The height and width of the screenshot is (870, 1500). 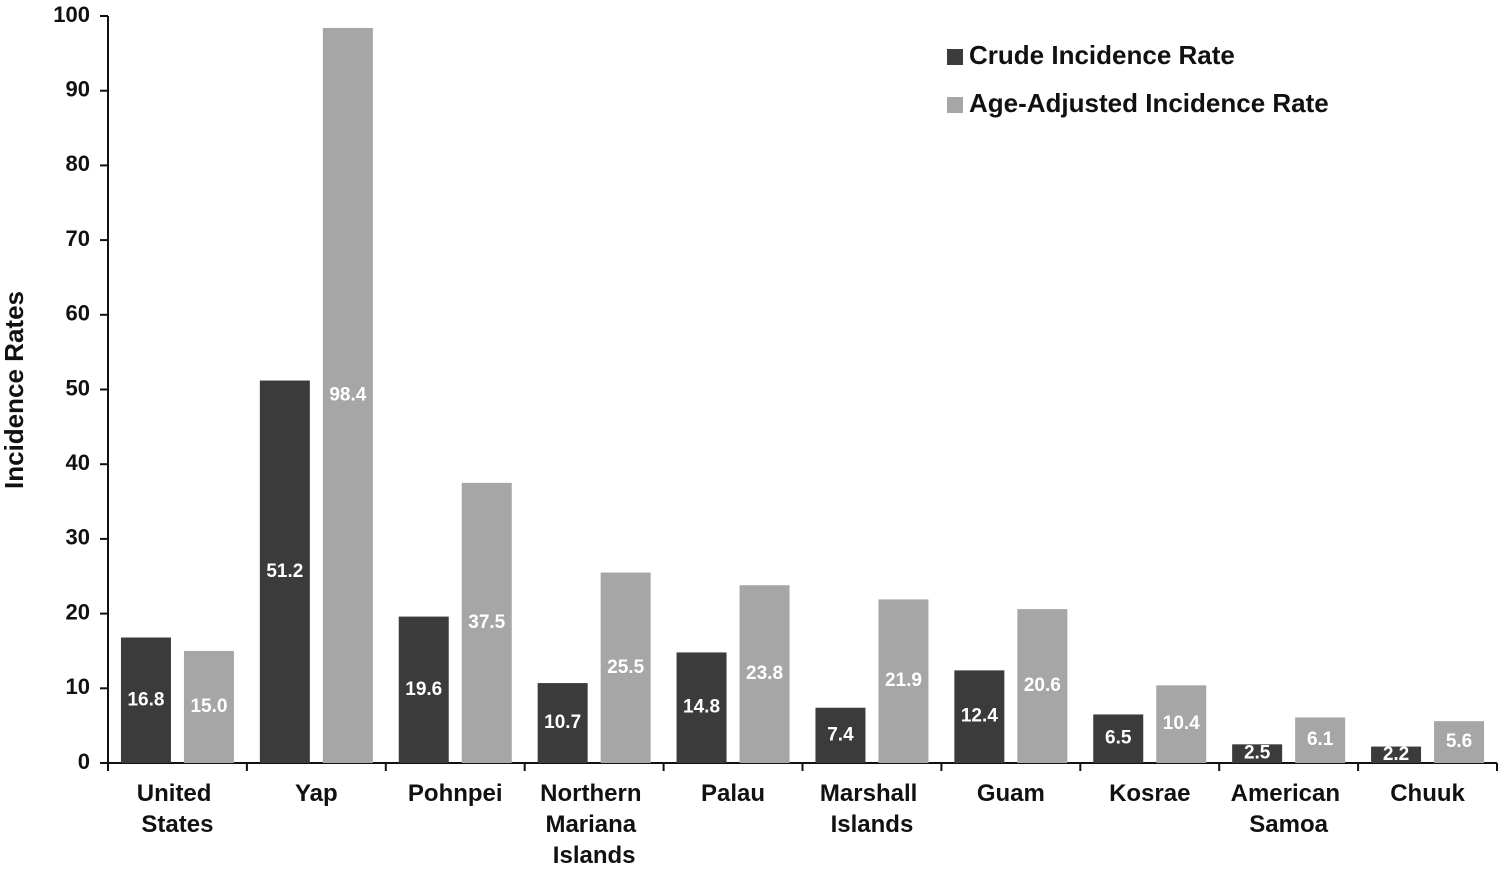 I want to click on y-tick-label: 90, so click(x=78, y=89).